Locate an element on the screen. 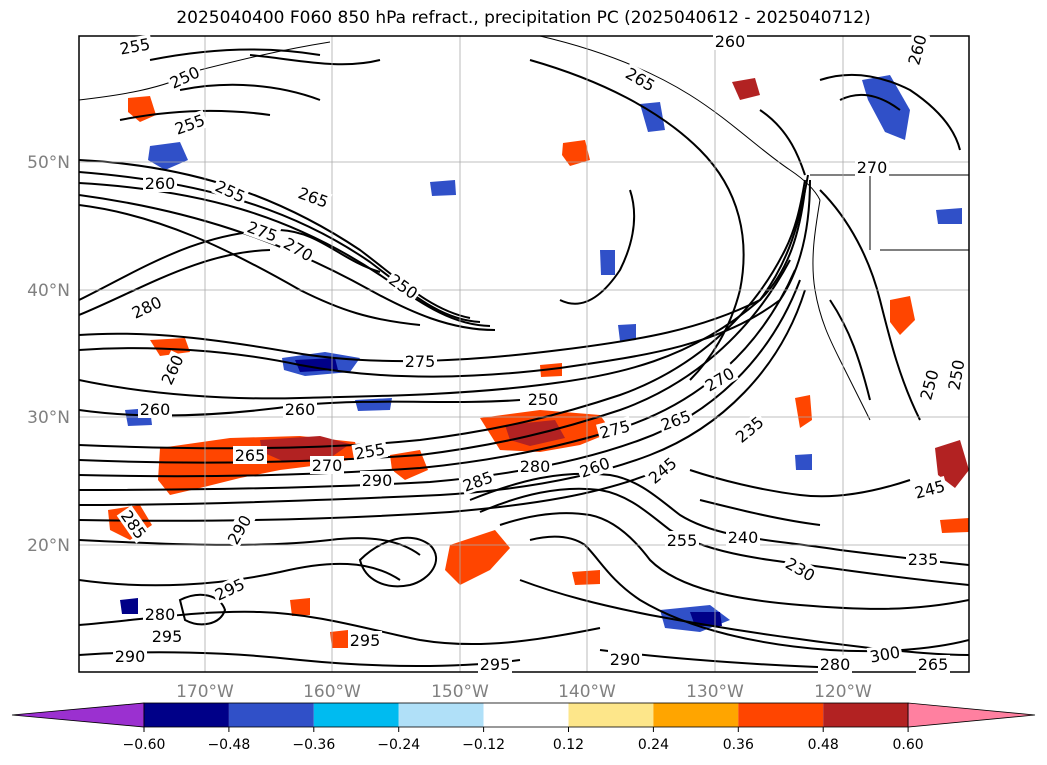  contour-label: 240 is located at coordinates (743, 537).